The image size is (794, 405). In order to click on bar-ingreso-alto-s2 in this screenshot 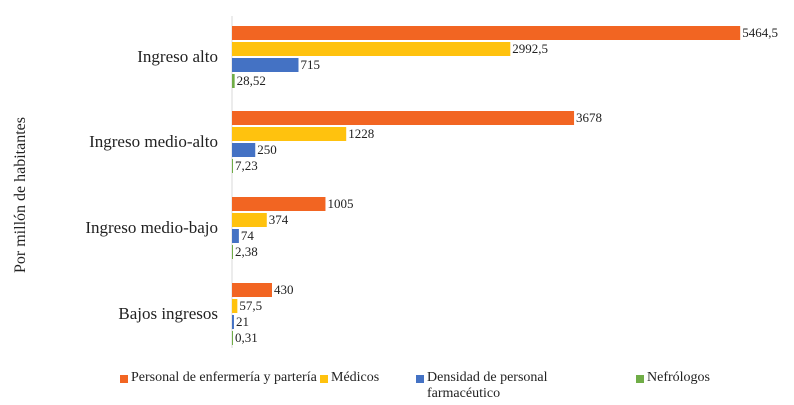, I will do `click(265, 65)`.